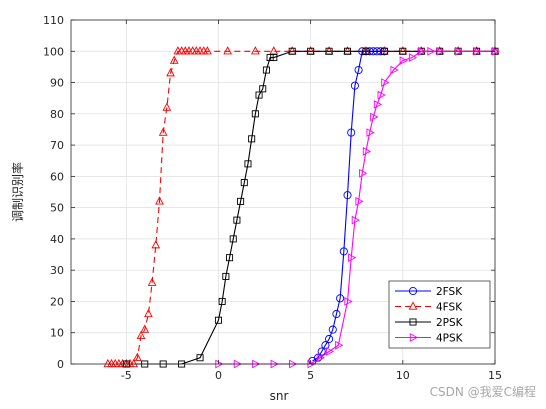 The height and width of the screenshot is (409, 546). What do you see at coordinates (57, 83) in the screenshot?
I see `y-tick-label: 90` at bounding box center [57, 83].